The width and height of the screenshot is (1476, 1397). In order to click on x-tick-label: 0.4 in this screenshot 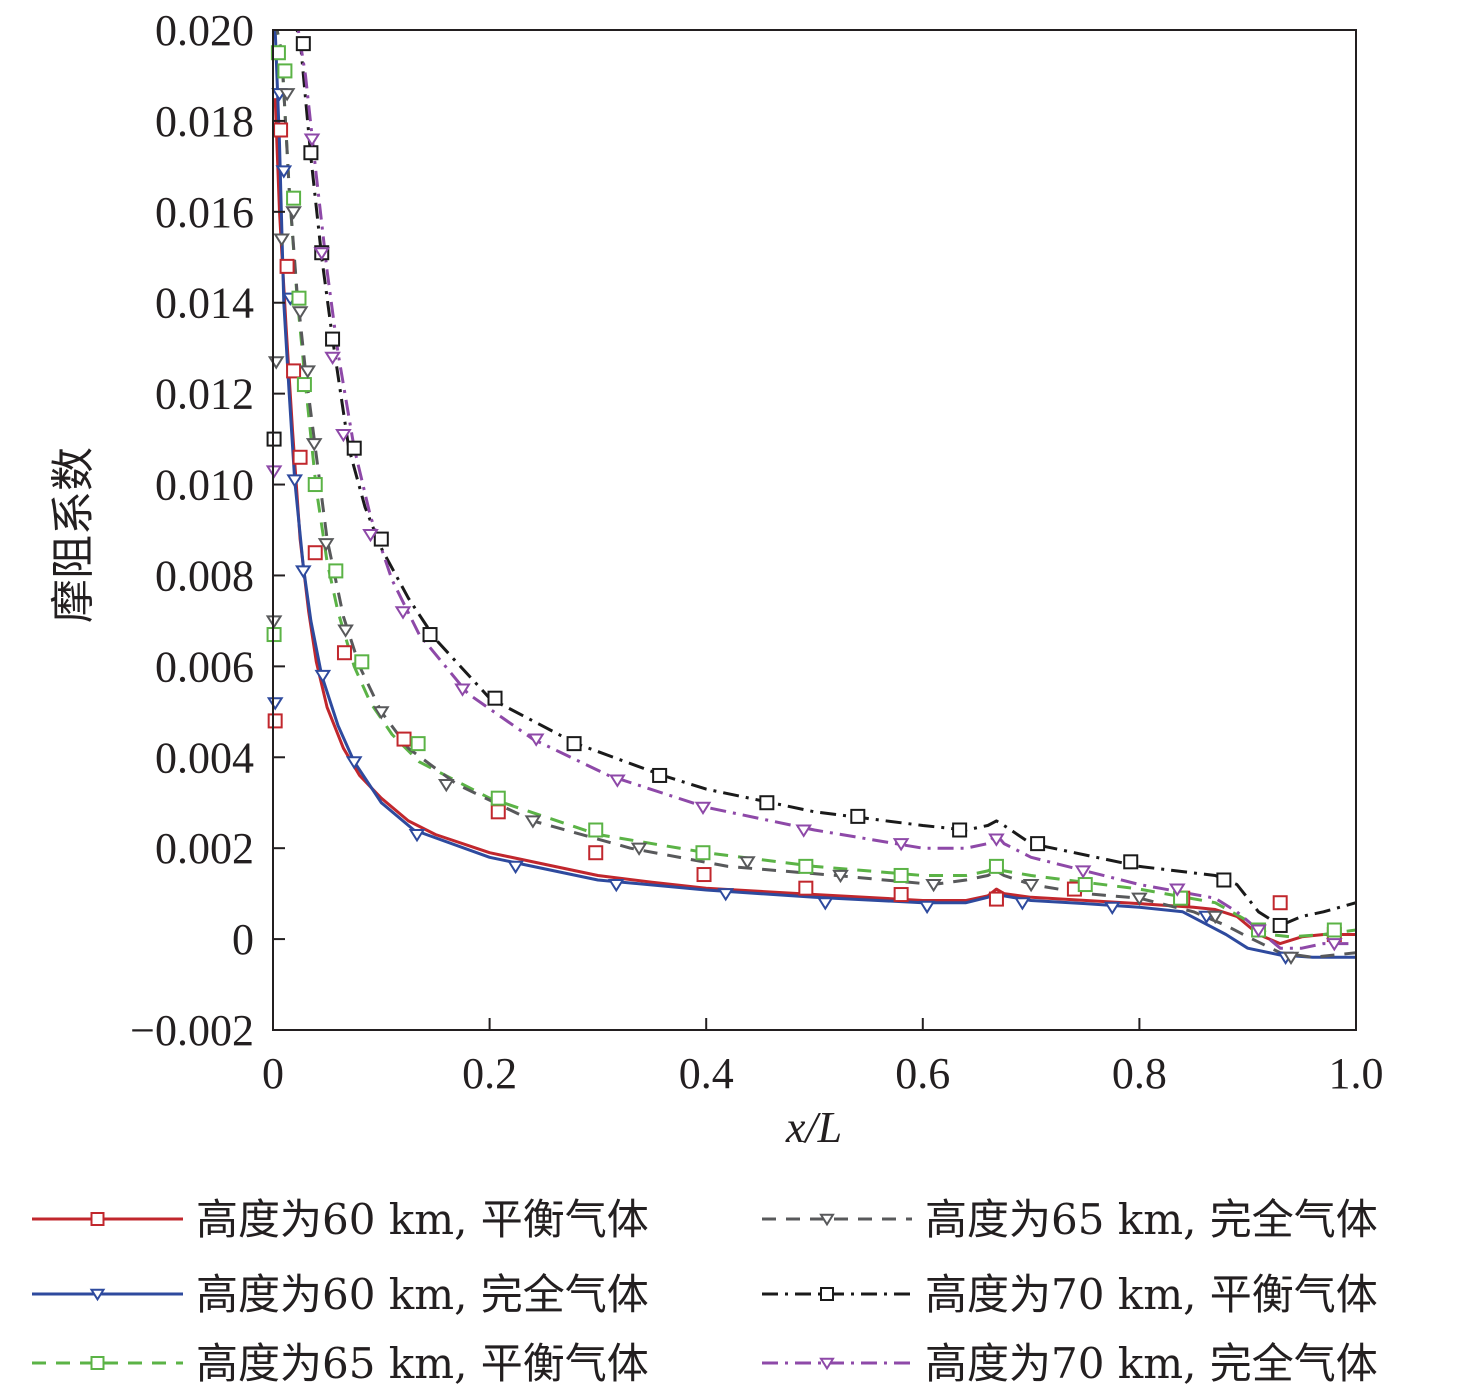, I will do `click(706, 1073)`.